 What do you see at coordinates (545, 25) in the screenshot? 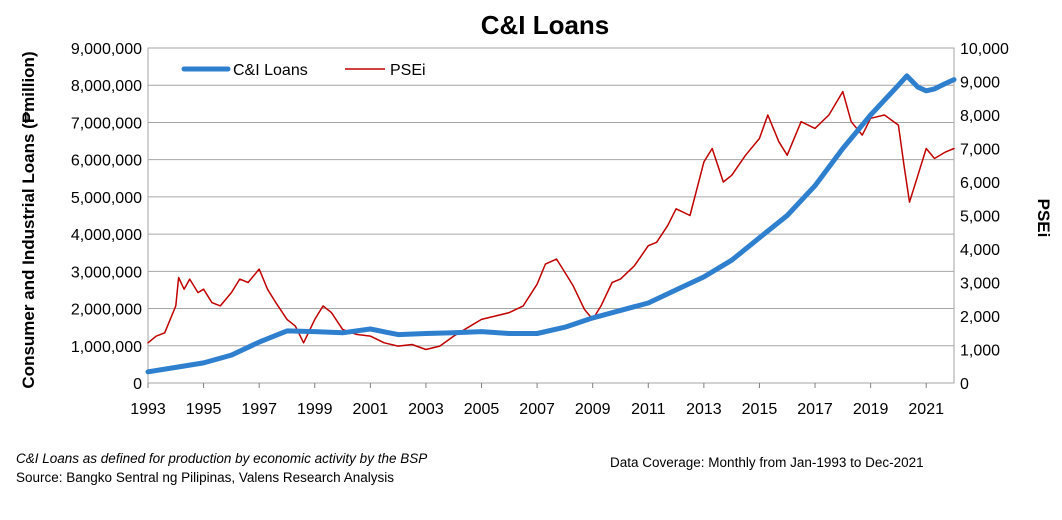
I see `chart-title: C&I Loans` at bounding box center [545, 25].